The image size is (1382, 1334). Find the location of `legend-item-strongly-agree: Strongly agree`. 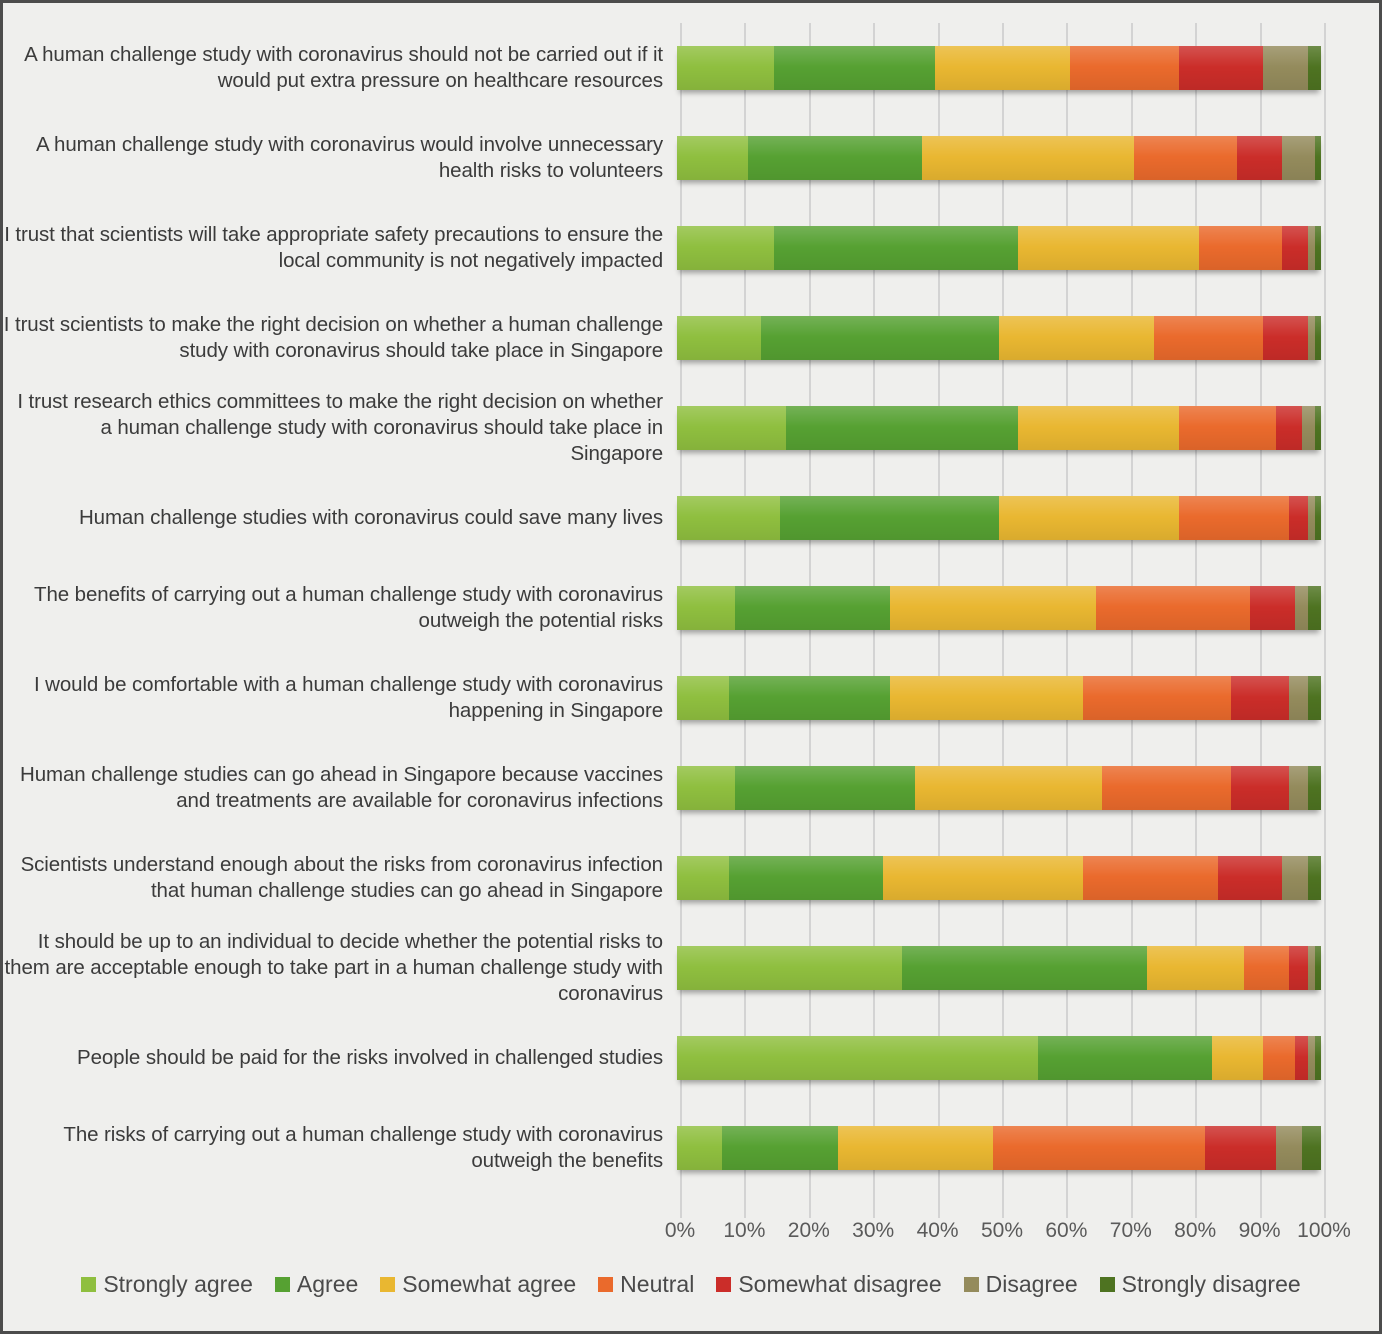

legend-item-strongly-agree: Strongly agree is located at coordinates (167, 1284).